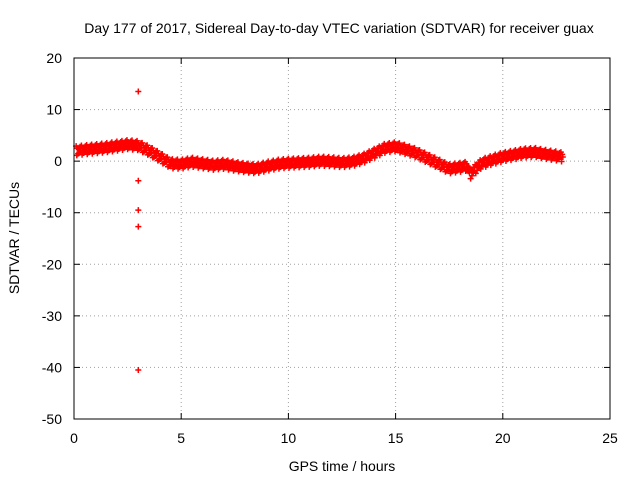 The height and width of the screenshot is (480, 640). I want to click on y-tick-label: 20, so click(54, 58).